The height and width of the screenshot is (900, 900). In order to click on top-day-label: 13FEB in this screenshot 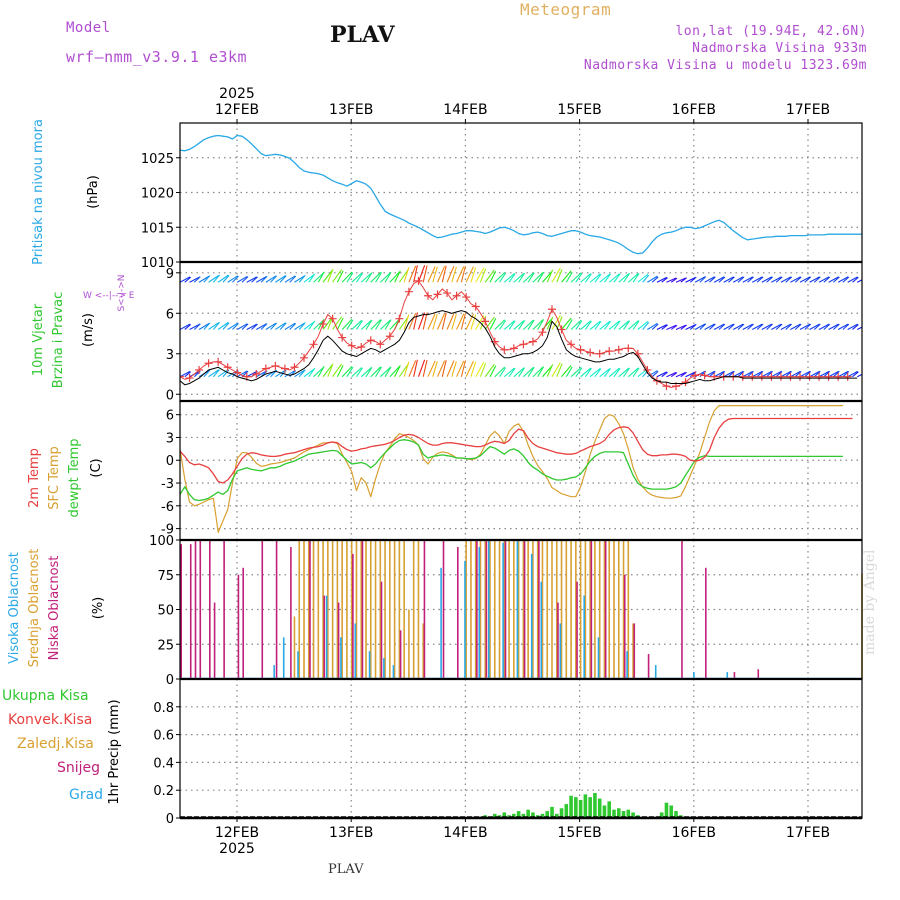, I will do `click(351, 110)`.